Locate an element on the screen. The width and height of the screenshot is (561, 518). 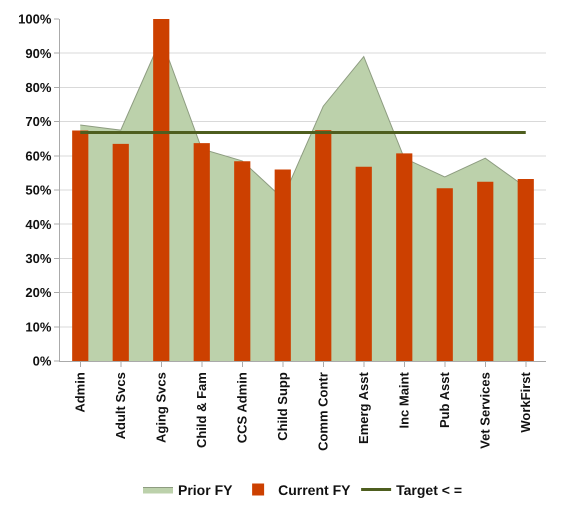
y-tick-label: 50% is located at coordinates (38, 190).